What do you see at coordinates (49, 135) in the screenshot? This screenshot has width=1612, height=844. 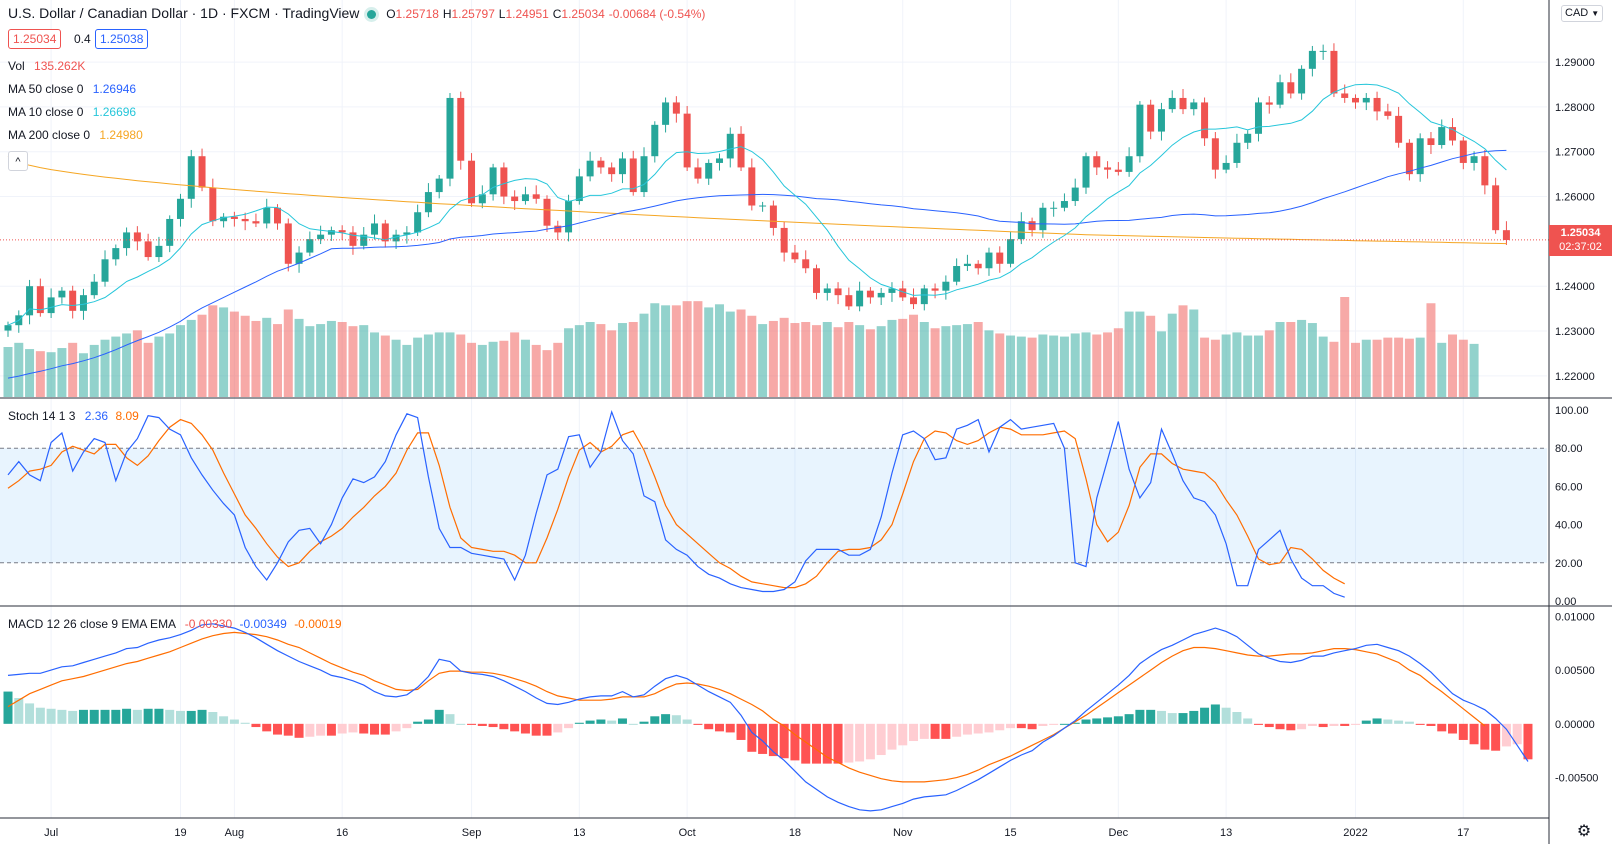 I see `legend-ma200-label: MA 200 close 0` at bounding box center [49, 135].